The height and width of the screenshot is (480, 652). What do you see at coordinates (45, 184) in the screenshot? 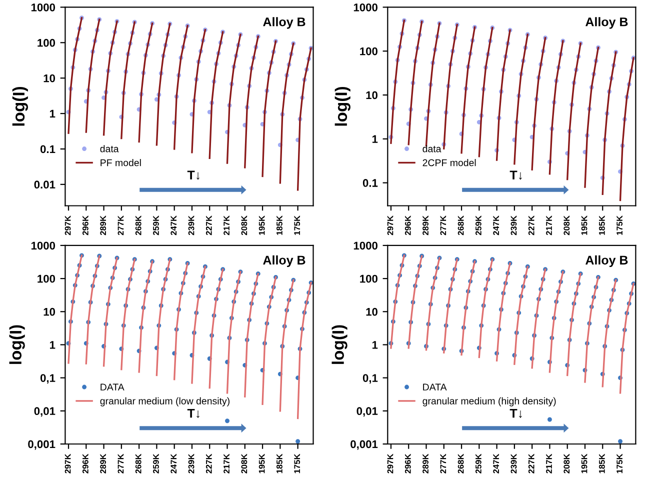
I see `y-tick-label: 0.01` at bounding box center [45, 184].